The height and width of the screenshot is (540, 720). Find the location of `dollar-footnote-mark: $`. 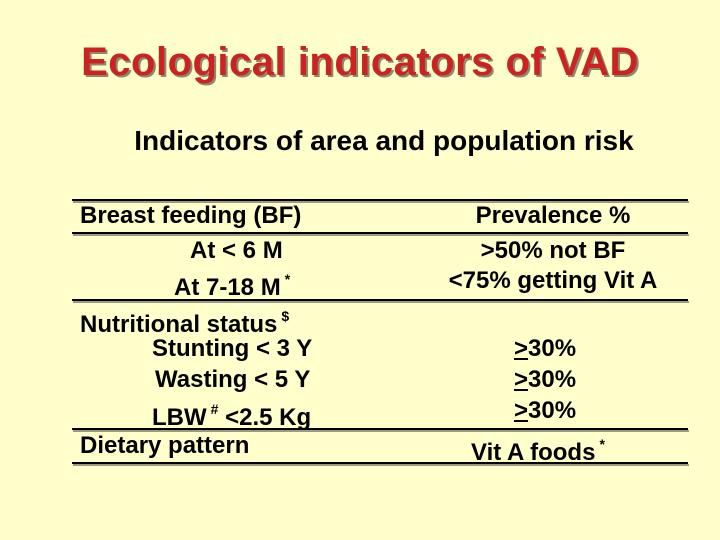

dollar-footnote-mark: $ is located at coordinates (285, 316).